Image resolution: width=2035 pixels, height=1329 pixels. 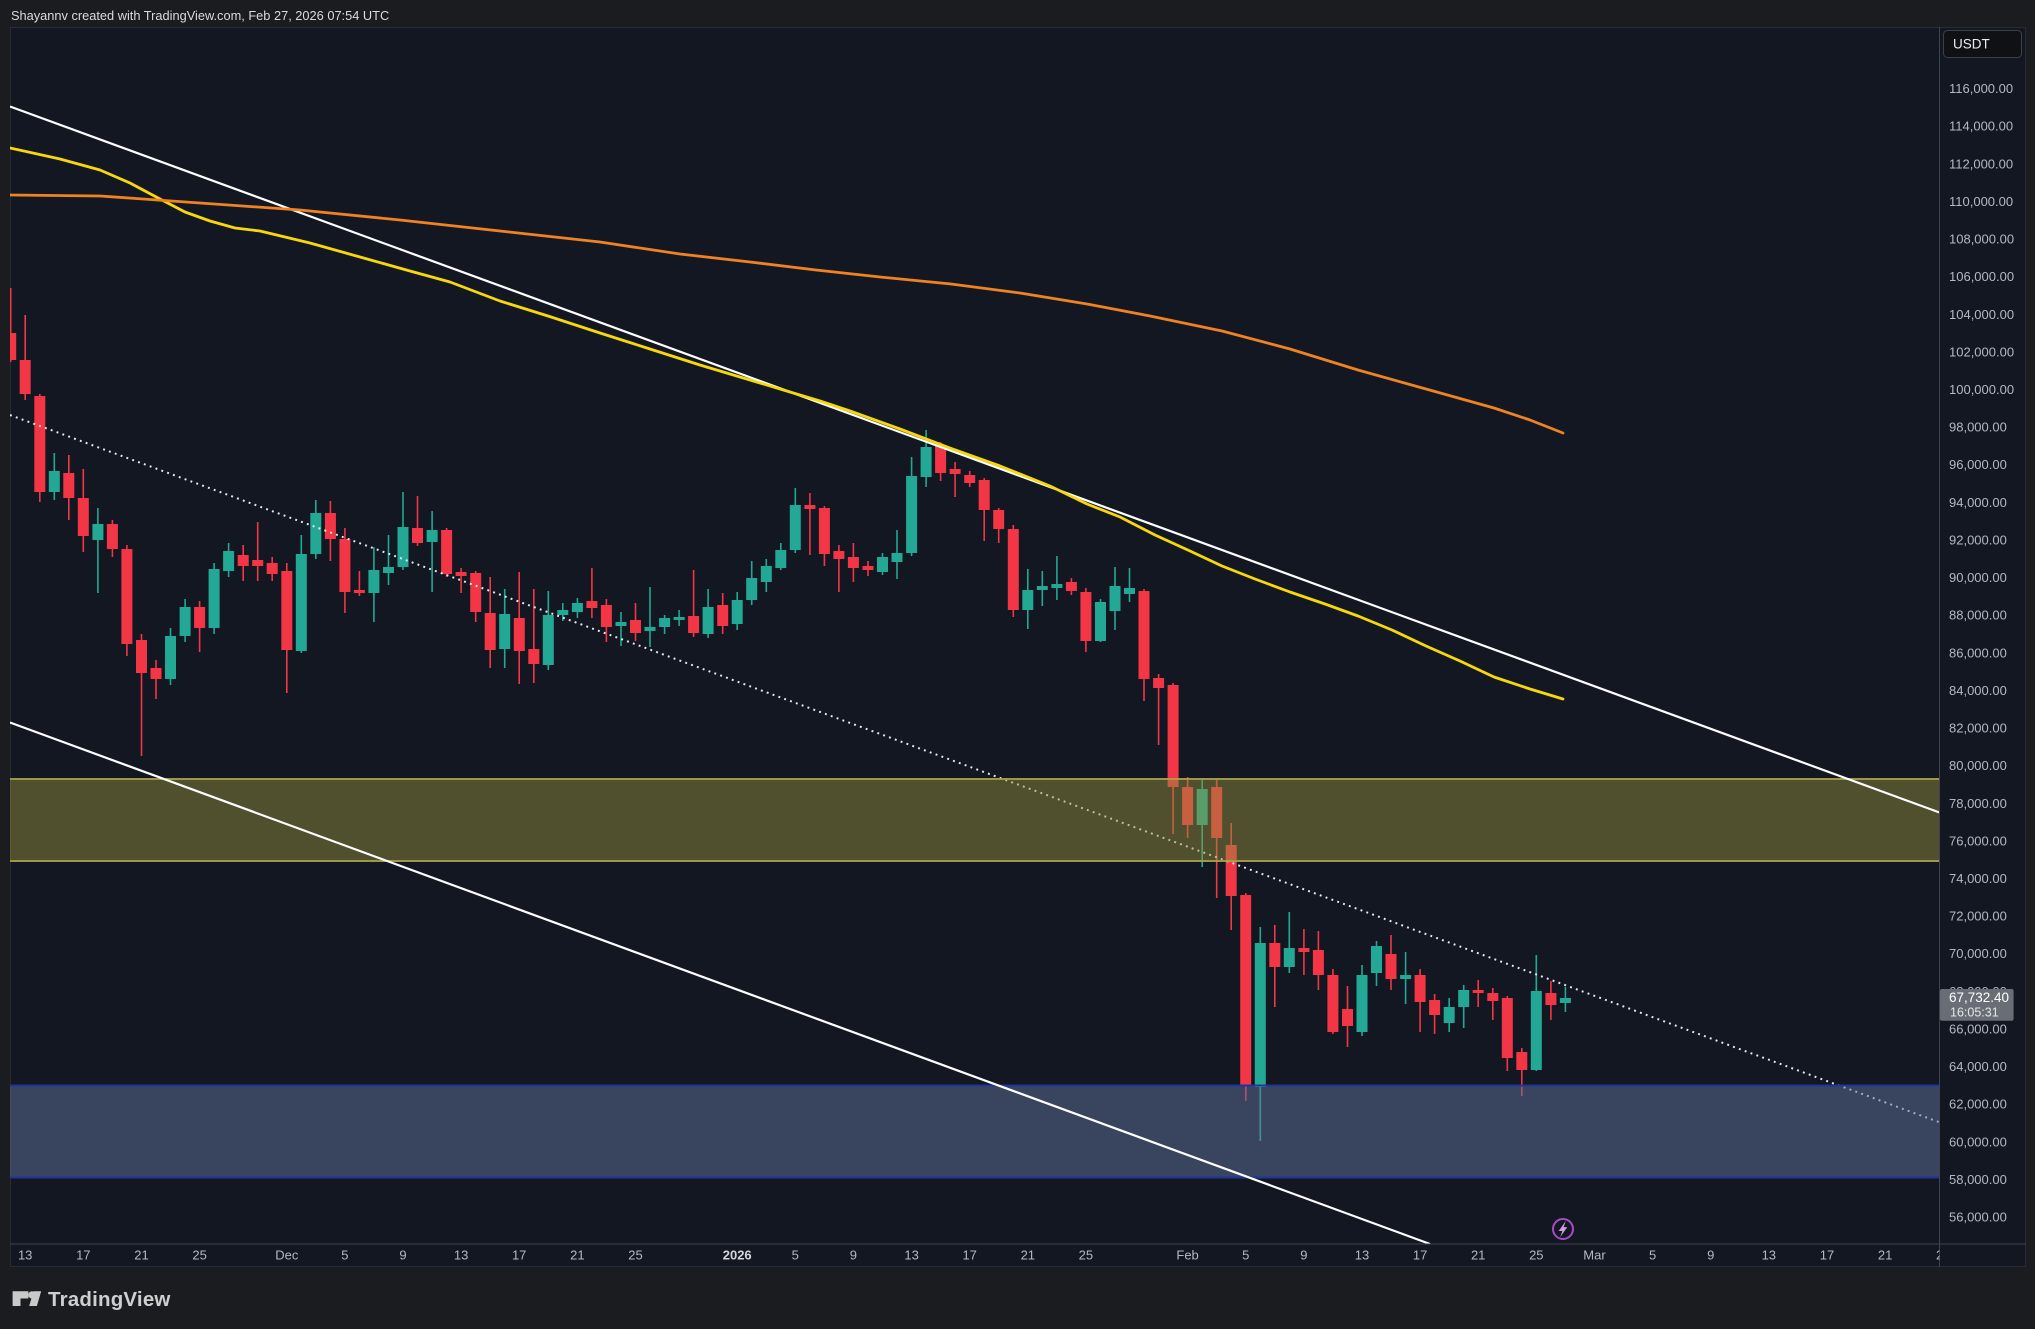 What do you see at coordinates (1981, 201) in the screenshot?
I see `svg-text: 110,000.00` at bounding box center [1981, 201].